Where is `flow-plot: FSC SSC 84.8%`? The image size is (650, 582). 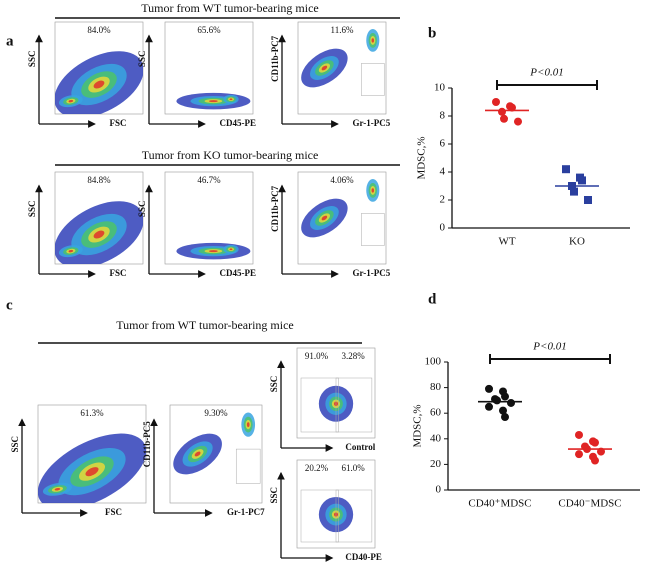
flow-plot: FSC SSC 84.8% is located at coordinates (85, 224).